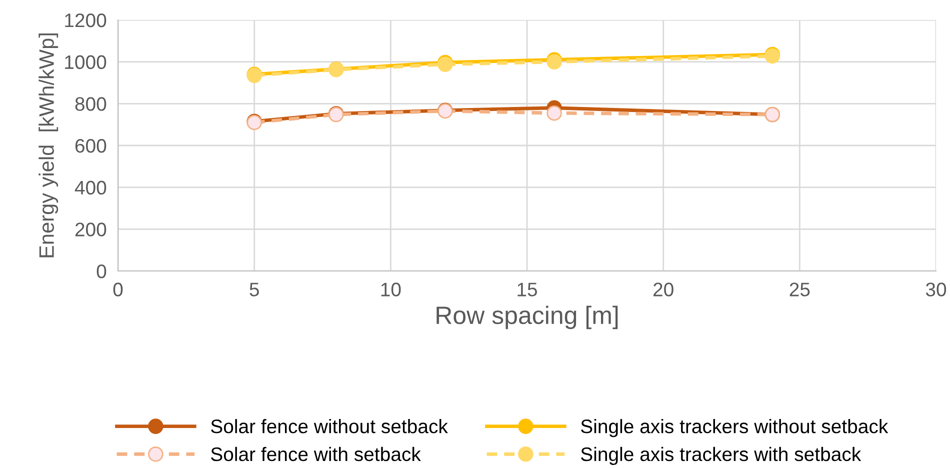 Image resolution: width=950 pixels, height=468 pixels. Describe the element at coordinates (90, 229) in the screenshot. I see `y-tick-label: 200` at that location.